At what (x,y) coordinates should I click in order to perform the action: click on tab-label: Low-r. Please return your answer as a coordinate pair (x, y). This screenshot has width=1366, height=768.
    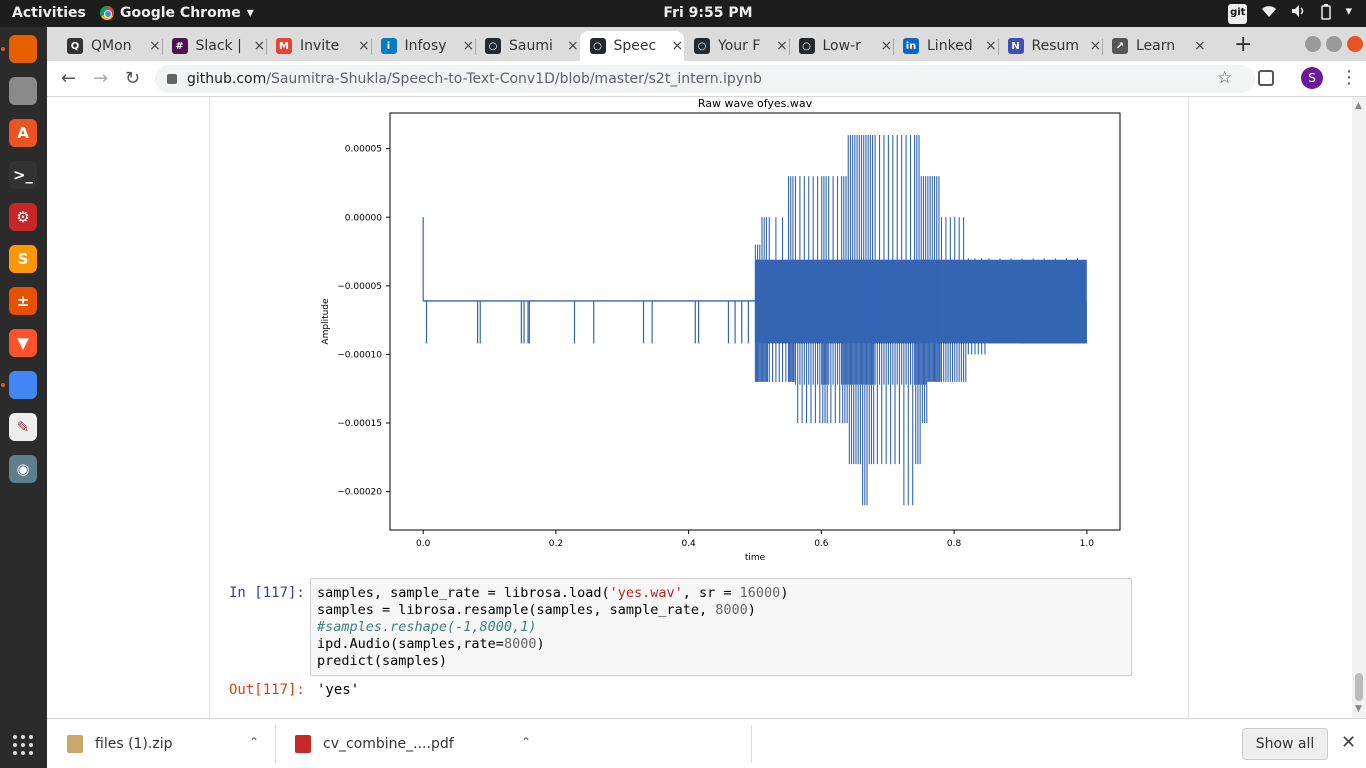
    Looking at the image, I should click on (841, 46).